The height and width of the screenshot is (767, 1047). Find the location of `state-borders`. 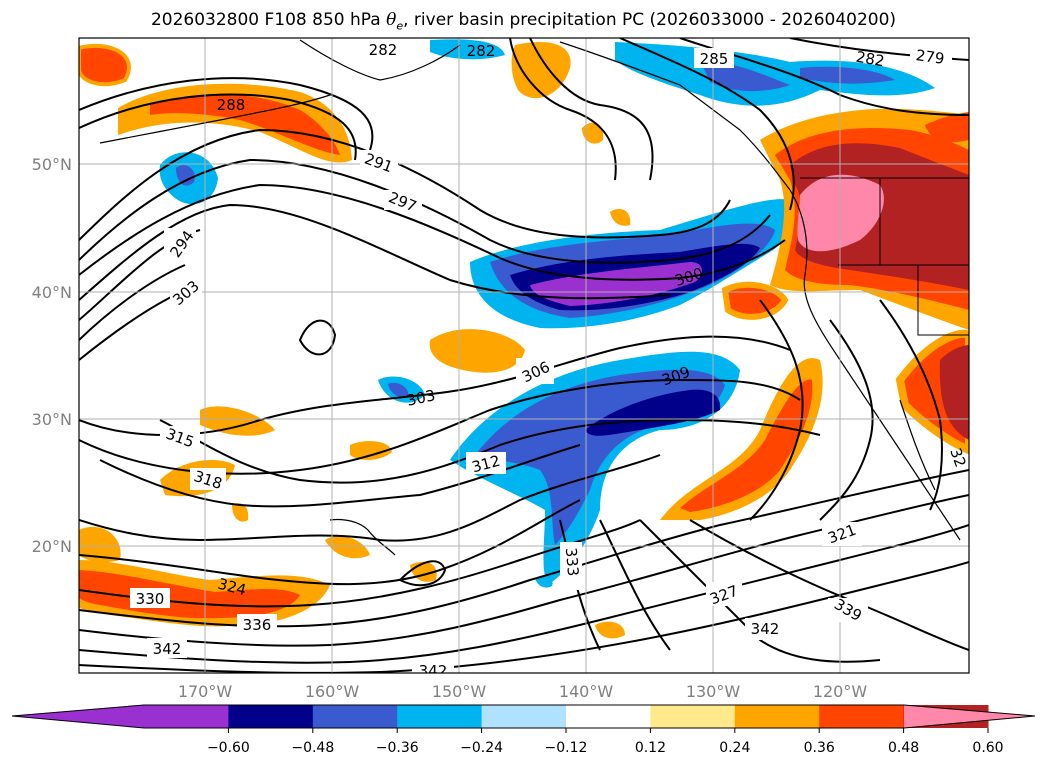

state-borders is located at coordinates (884, 256).